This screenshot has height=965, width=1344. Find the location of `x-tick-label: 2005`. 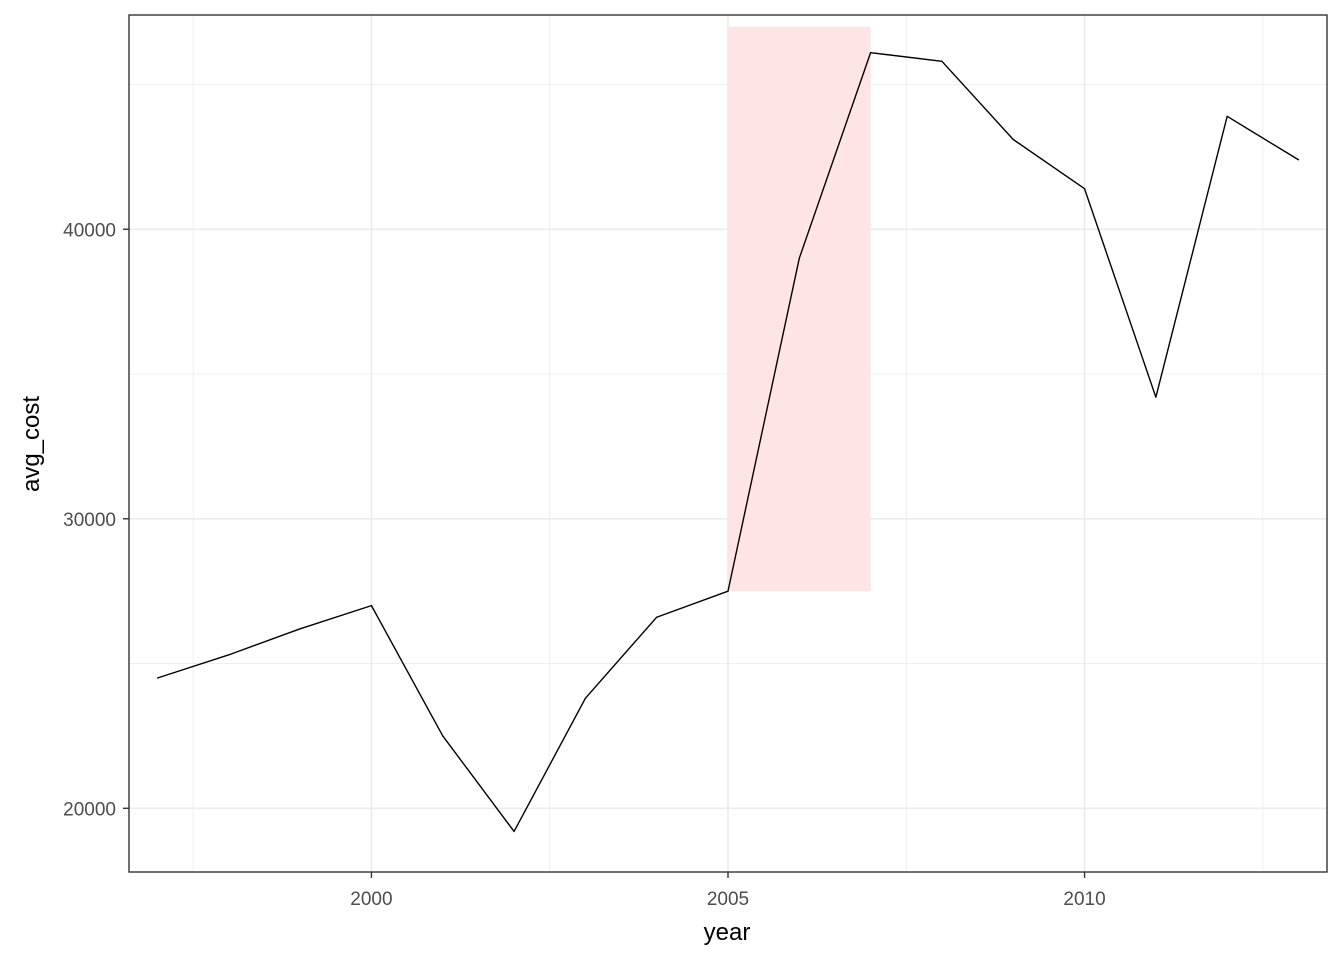

x-tick-label: 2005 is located at coordinates (728, 899).